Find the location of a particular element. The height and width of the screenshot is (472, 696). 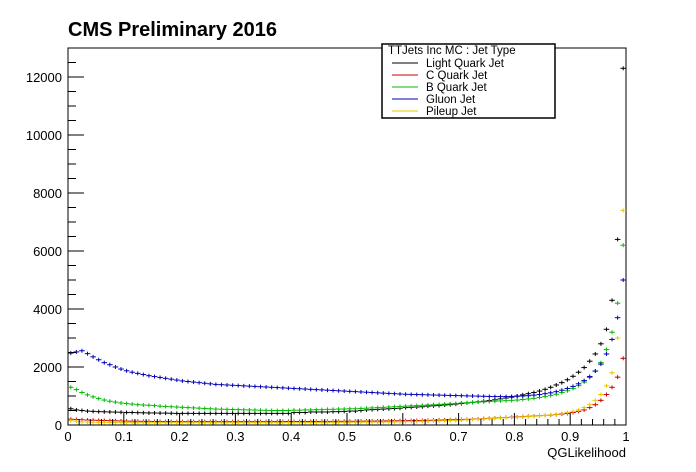

y-tick-label: 2000 is located at coordinates (47, 367).